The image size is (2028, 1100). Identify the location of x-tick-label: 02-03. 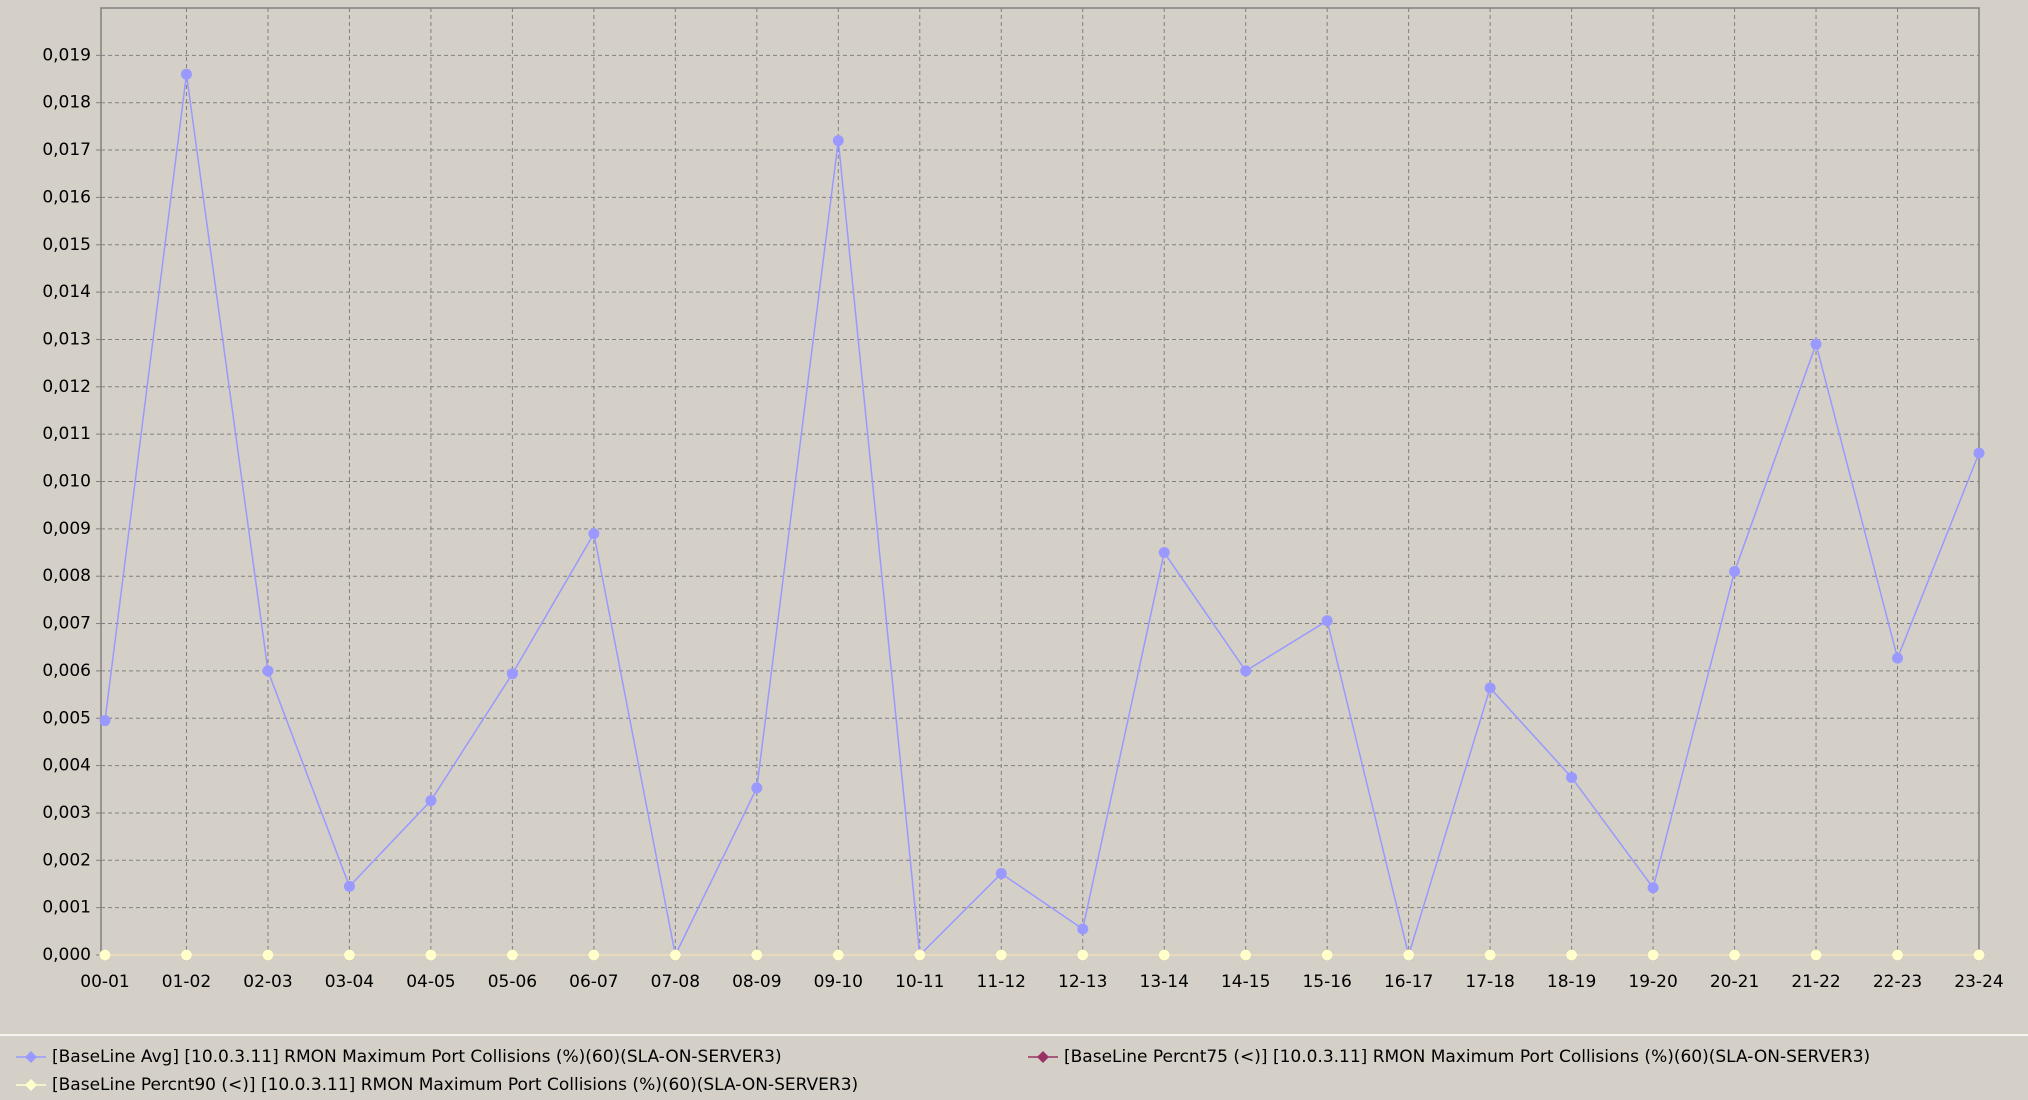
(267, 982).